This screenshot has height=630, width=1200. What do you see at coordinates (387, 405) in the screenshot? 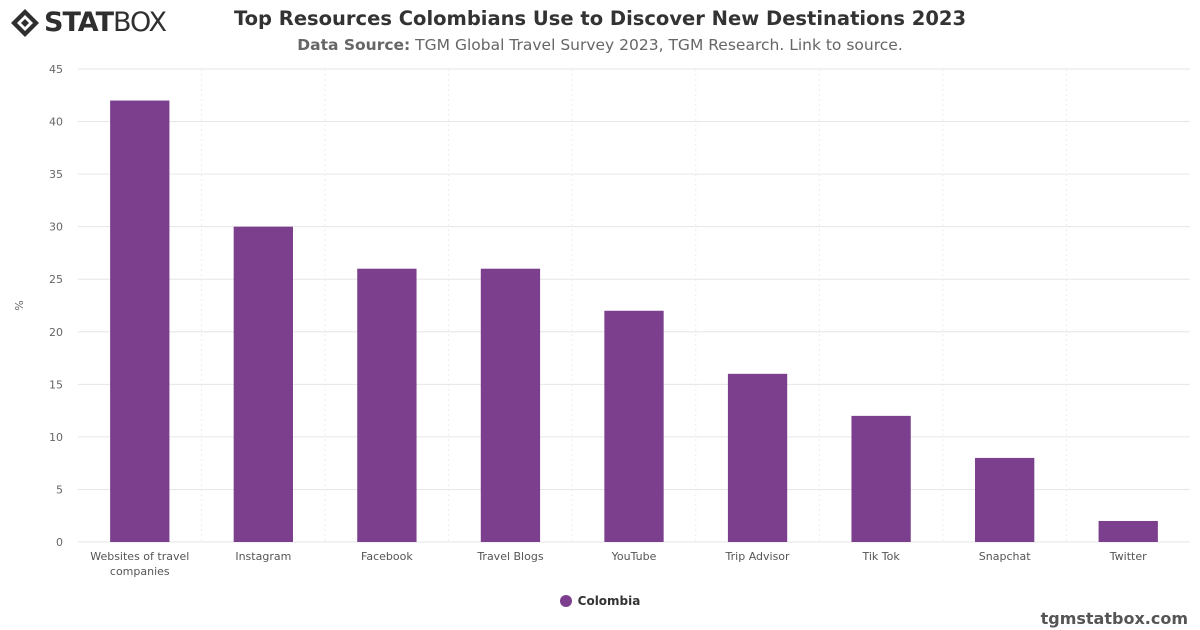
I see `bar-facebook` at bounding box center [387, 405].